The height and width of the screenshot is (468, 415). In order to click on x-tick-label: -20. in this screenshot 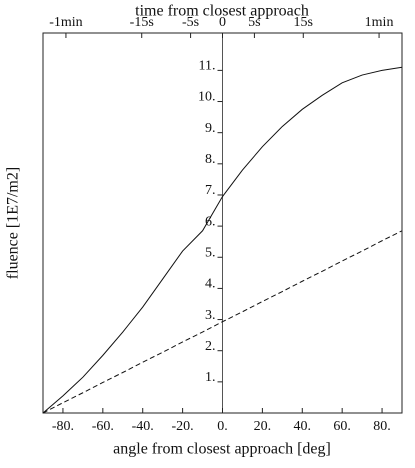, I will do `click(183, 426)`.